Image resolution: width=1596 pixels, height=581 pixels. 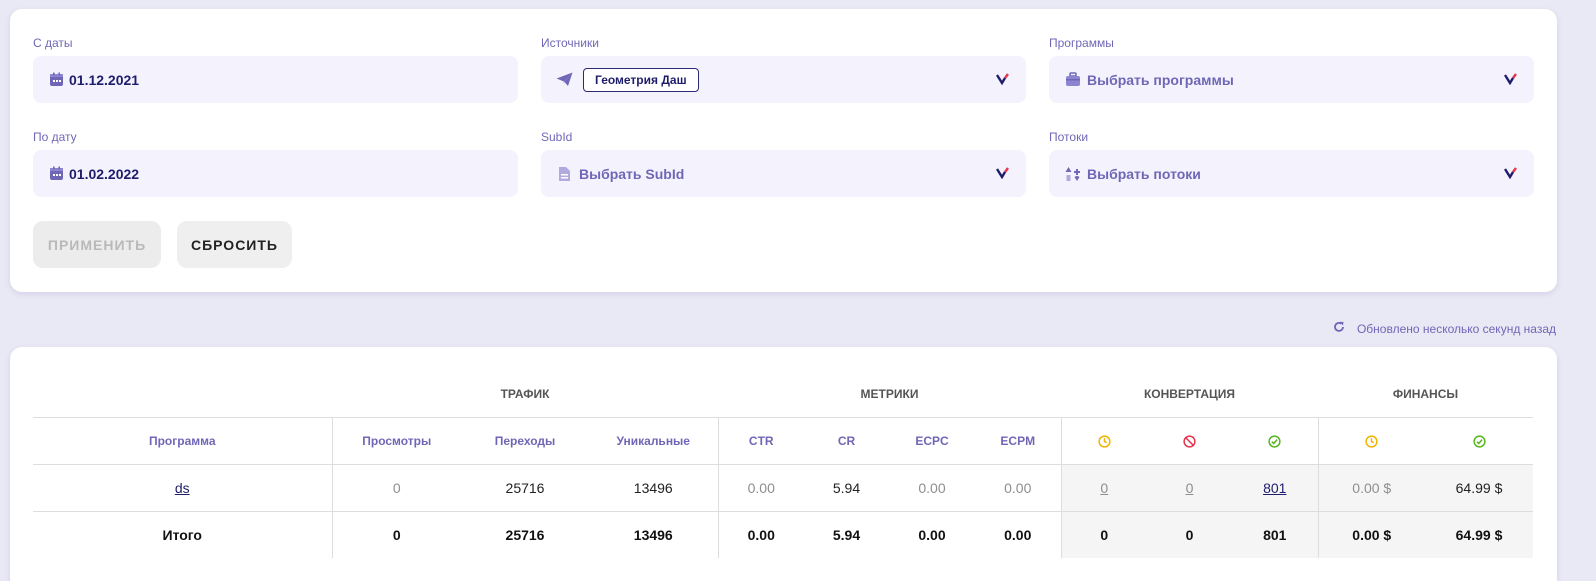 What do you see at coordinates (1104, 487) in the screenshot?
I see `conv-pending-link: 0` at bounding box center [1104, 487].